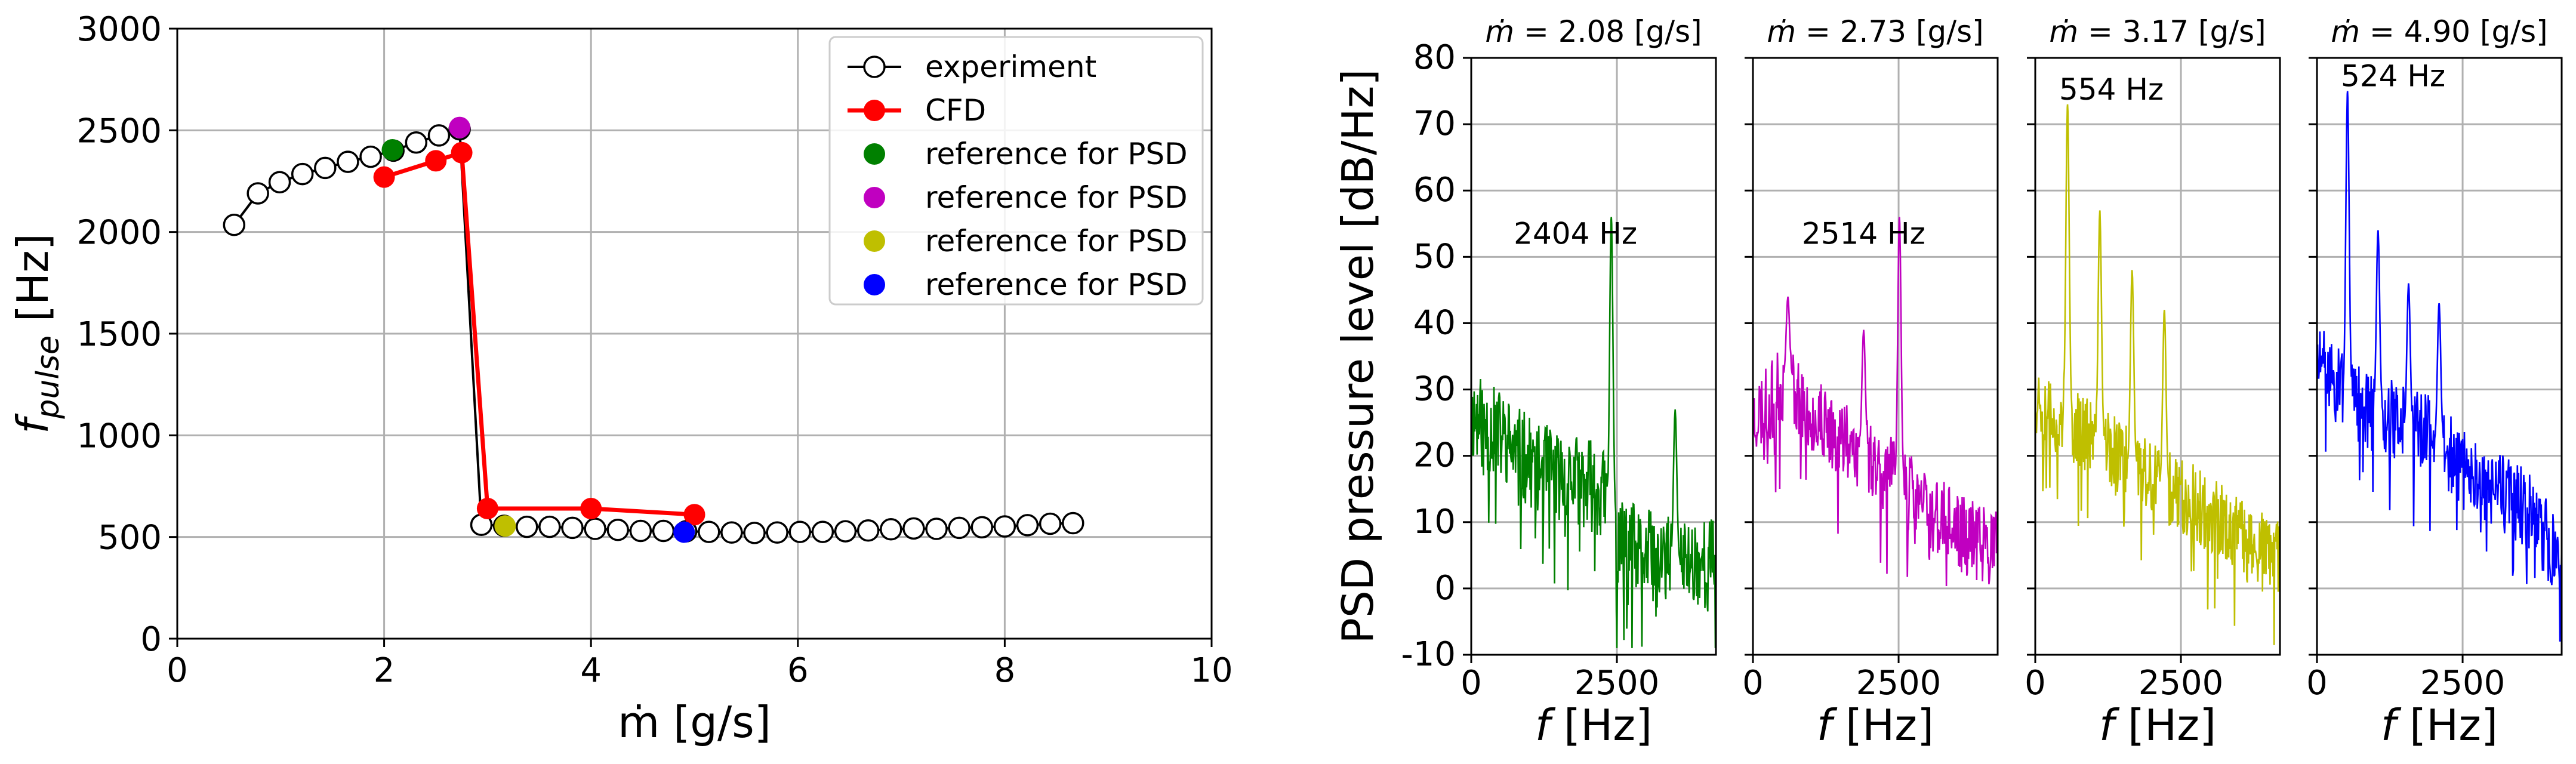  What do you see at coordinates (1428, 655) in the screenshot?
I see `psd-y-tick-label: -10` at bounding box center [1428, 655].